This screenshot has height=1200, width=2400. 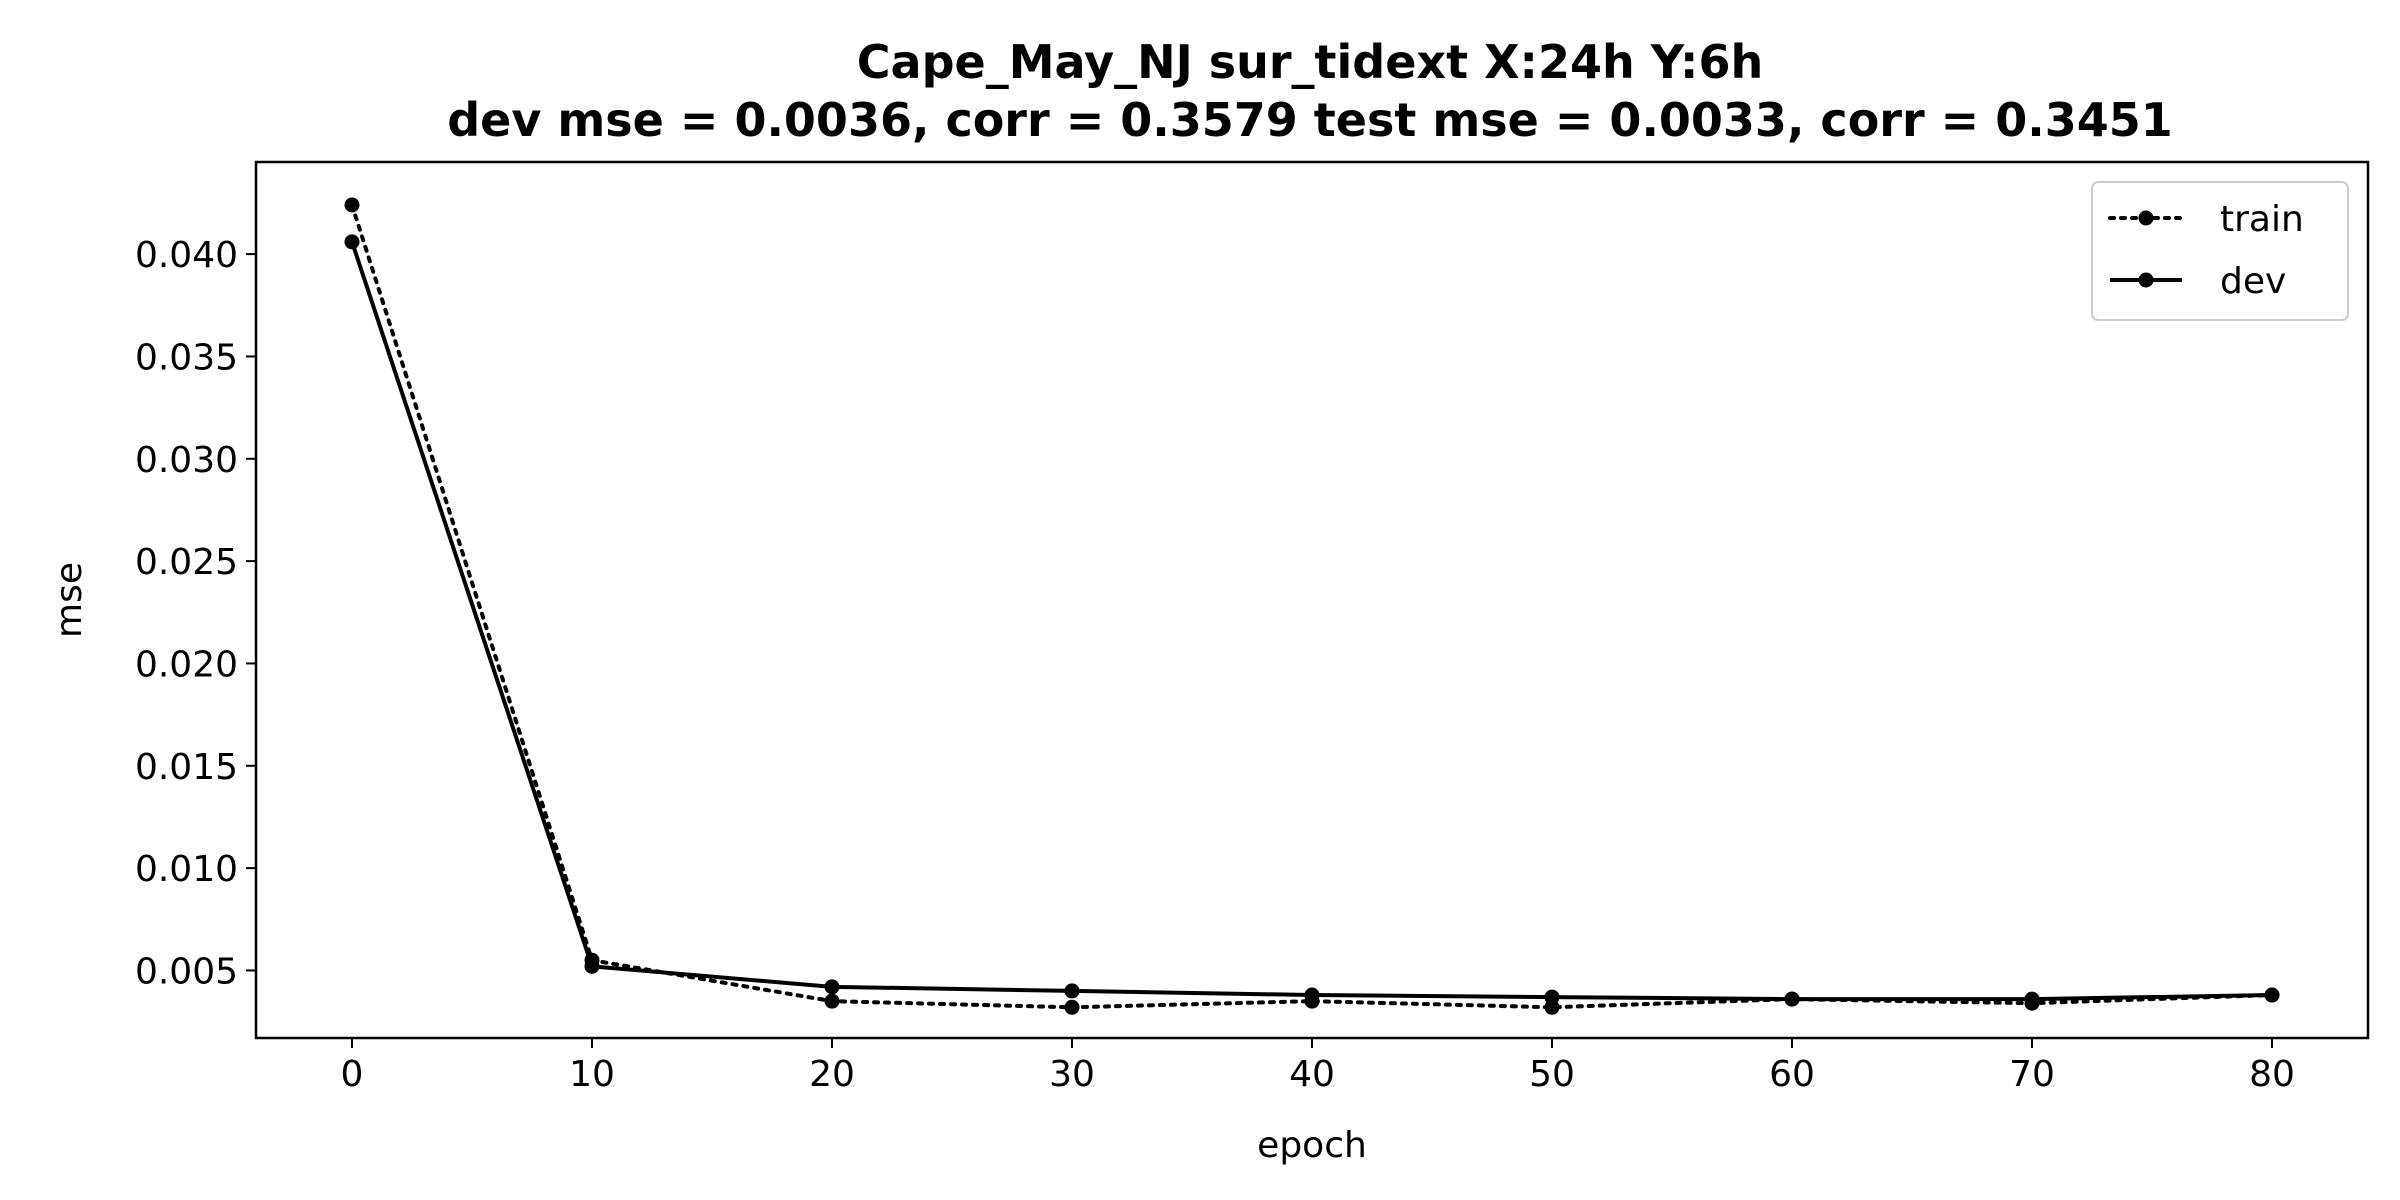 What do you see at coordinates (2146, 280) in the screenshot?
I see `legend-marker-dev` at bounding box center [2146, 280].